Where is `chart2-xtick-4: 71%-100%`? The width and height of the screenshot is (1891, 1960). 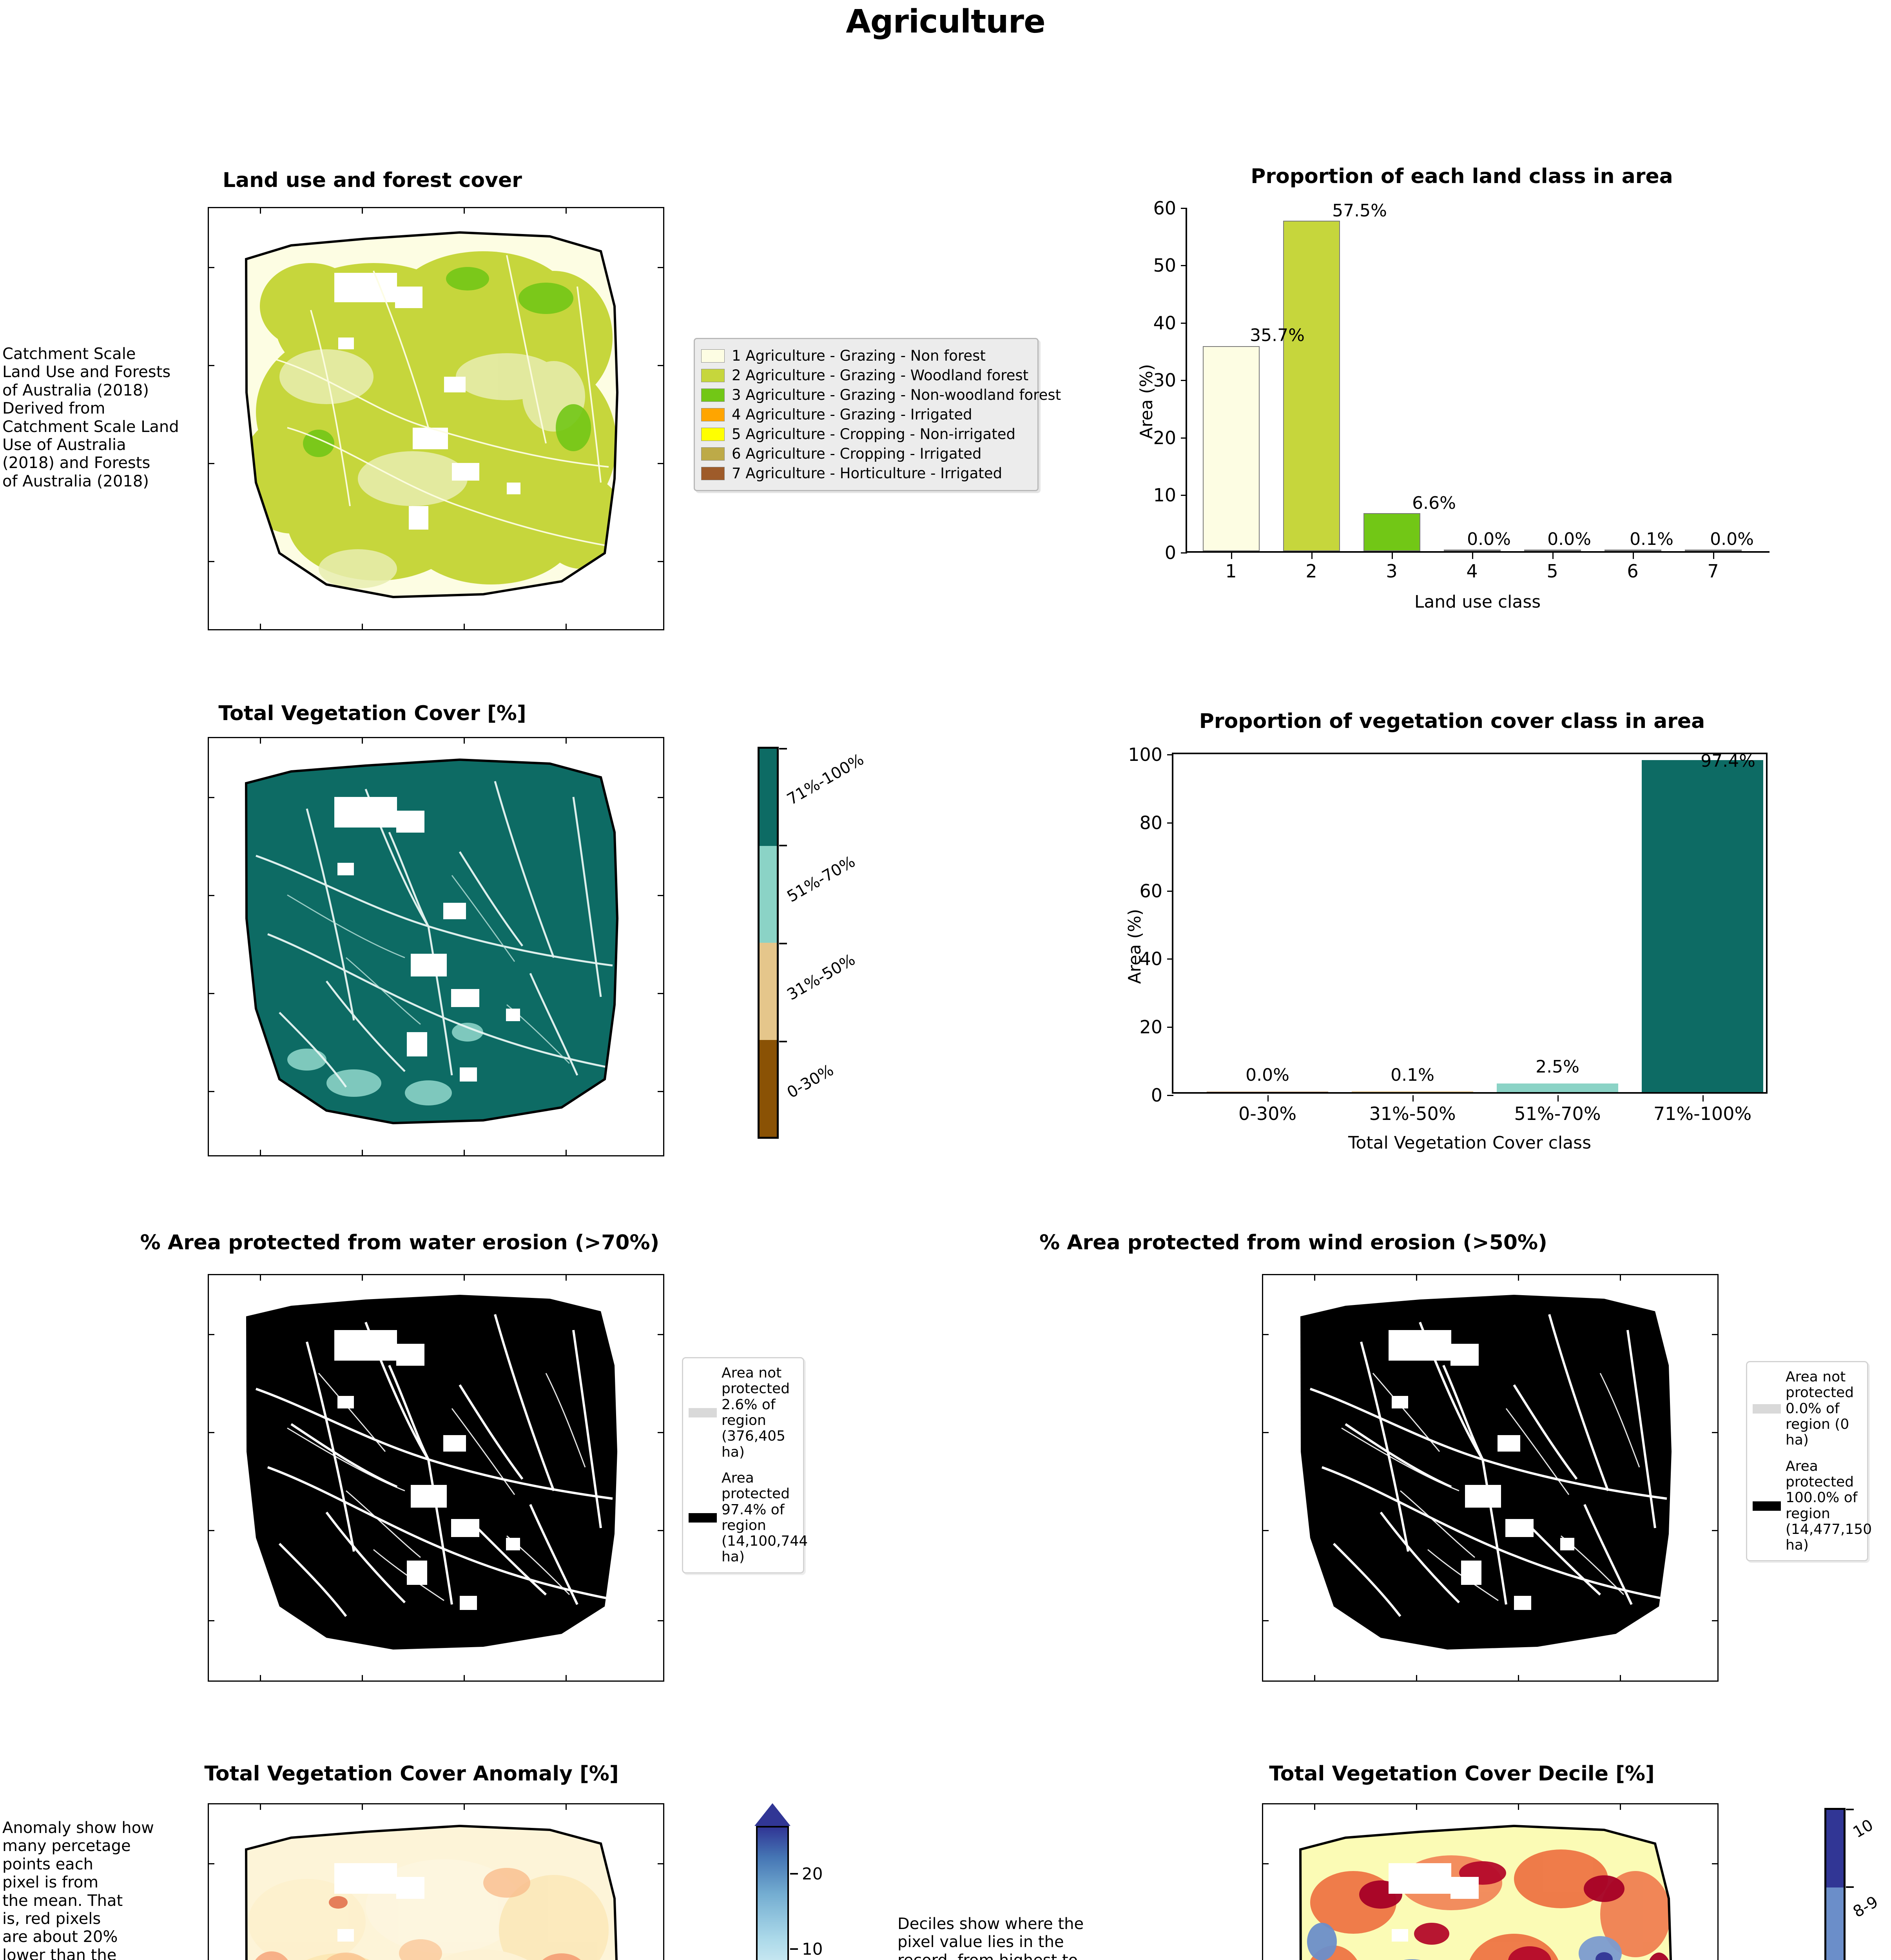 chart2-xtick-4: 71%-100% is located at coordinates (1702, 1113).